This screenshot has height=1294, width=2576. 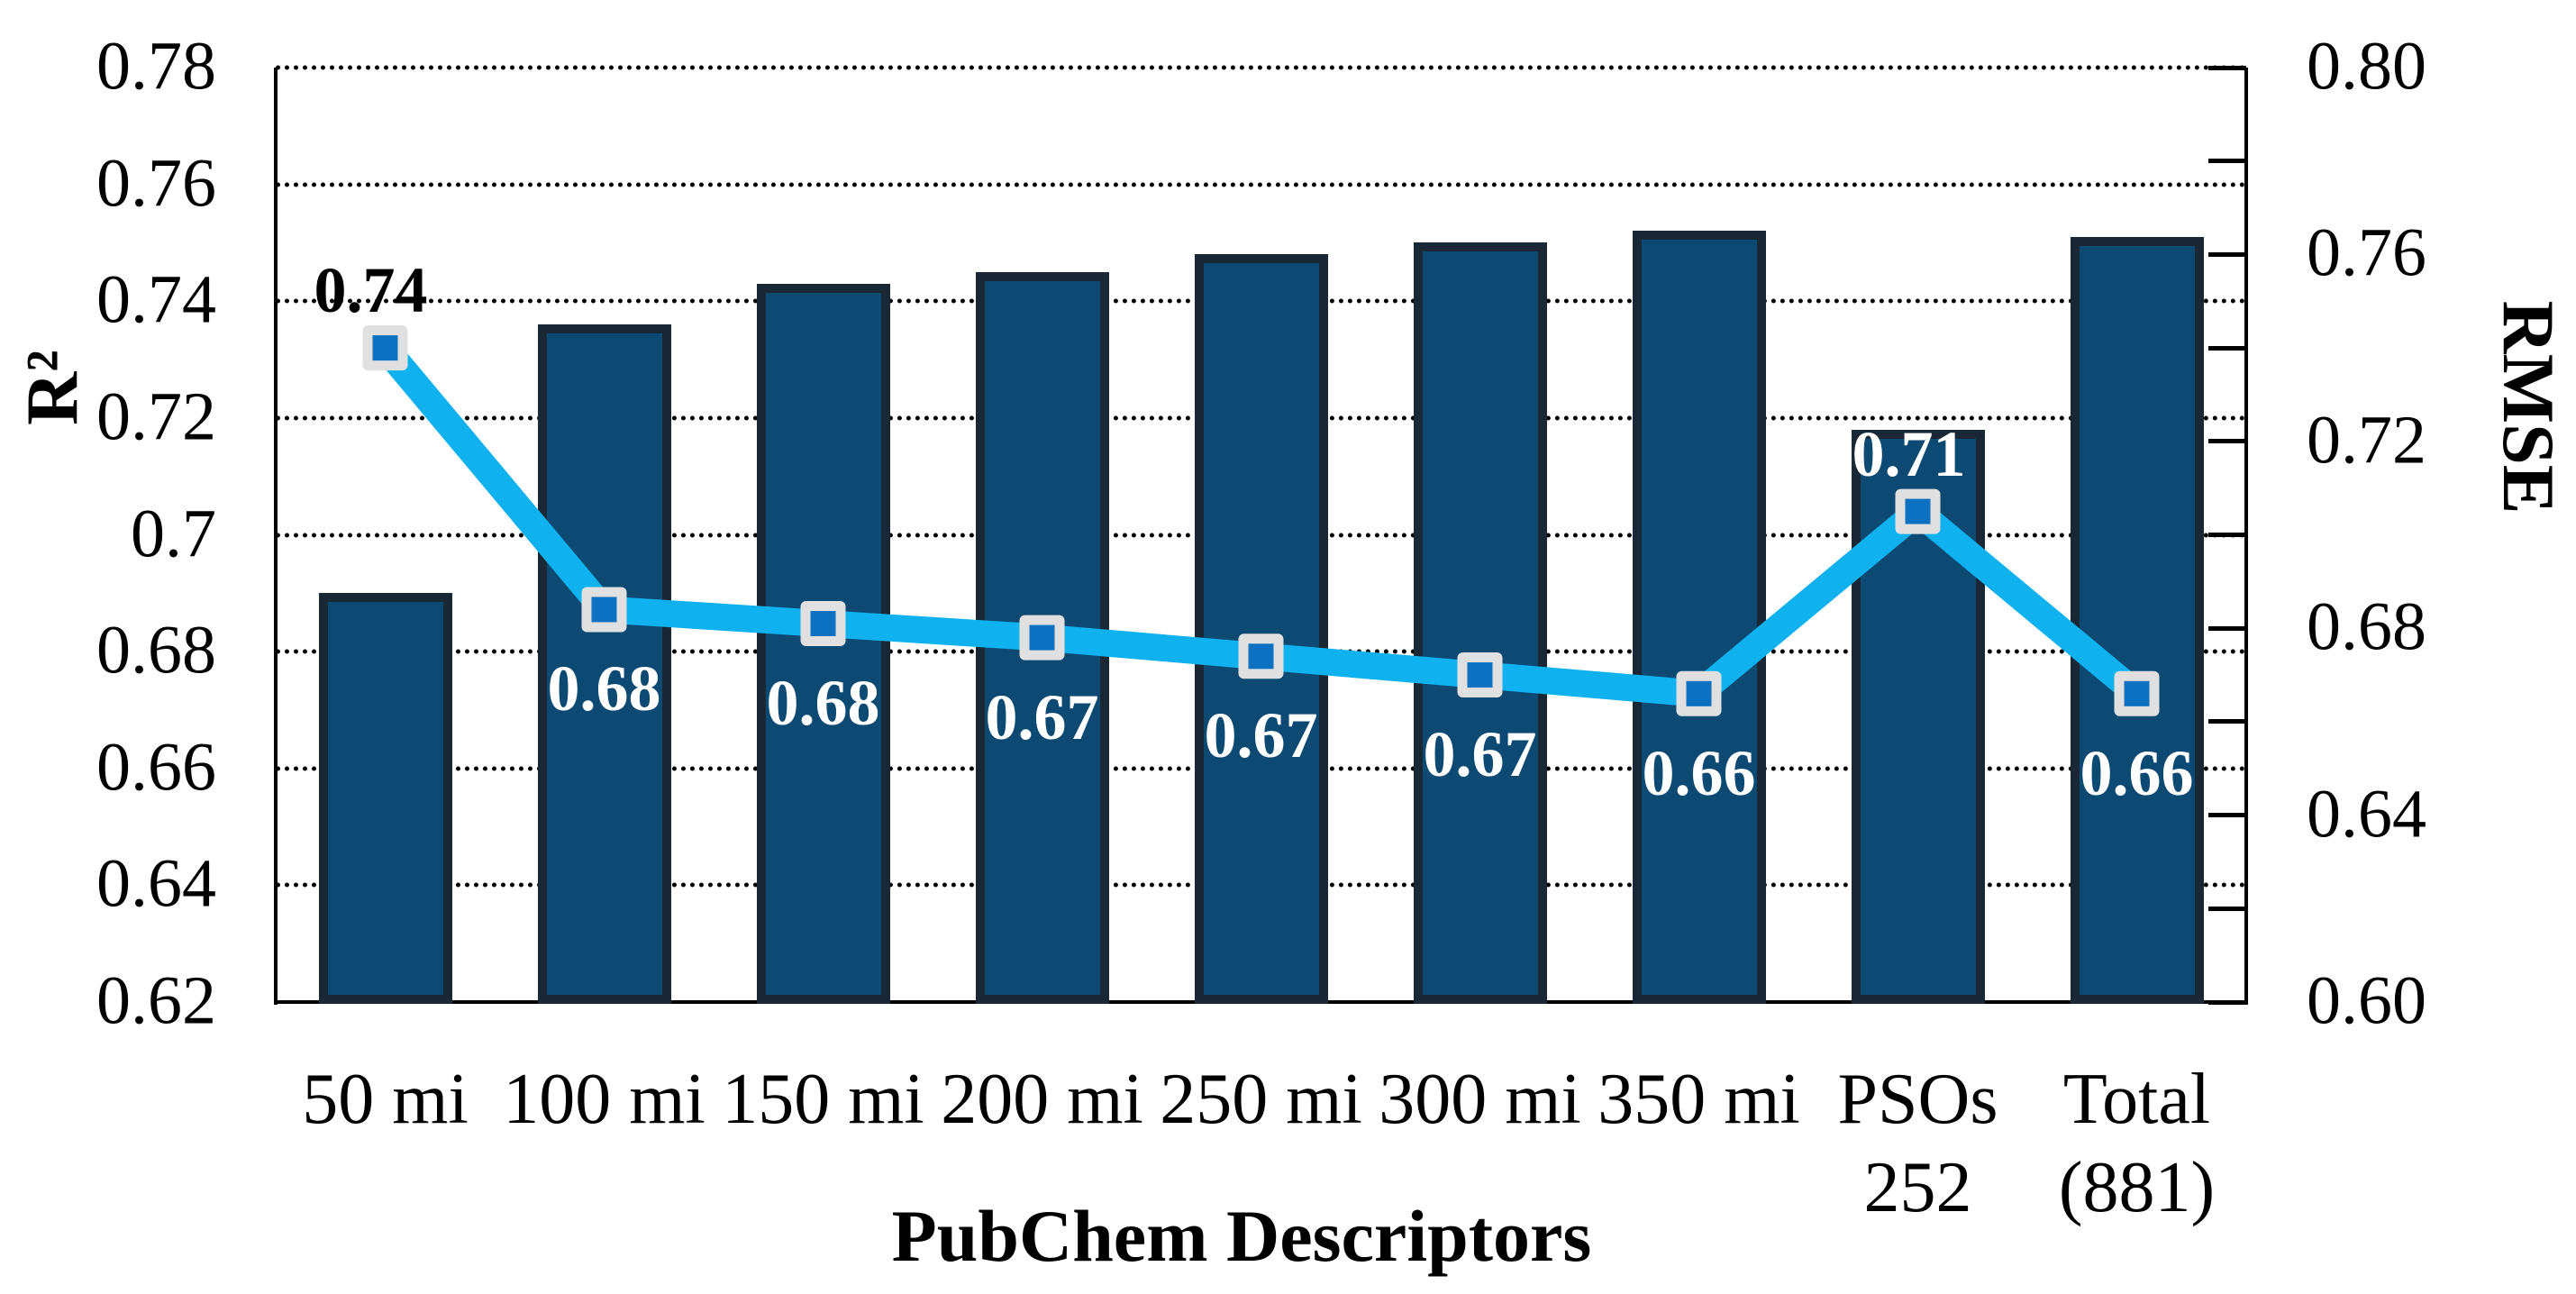 I want to click on x-category-label-line: 50 mi, so click(x=385, y=1099).